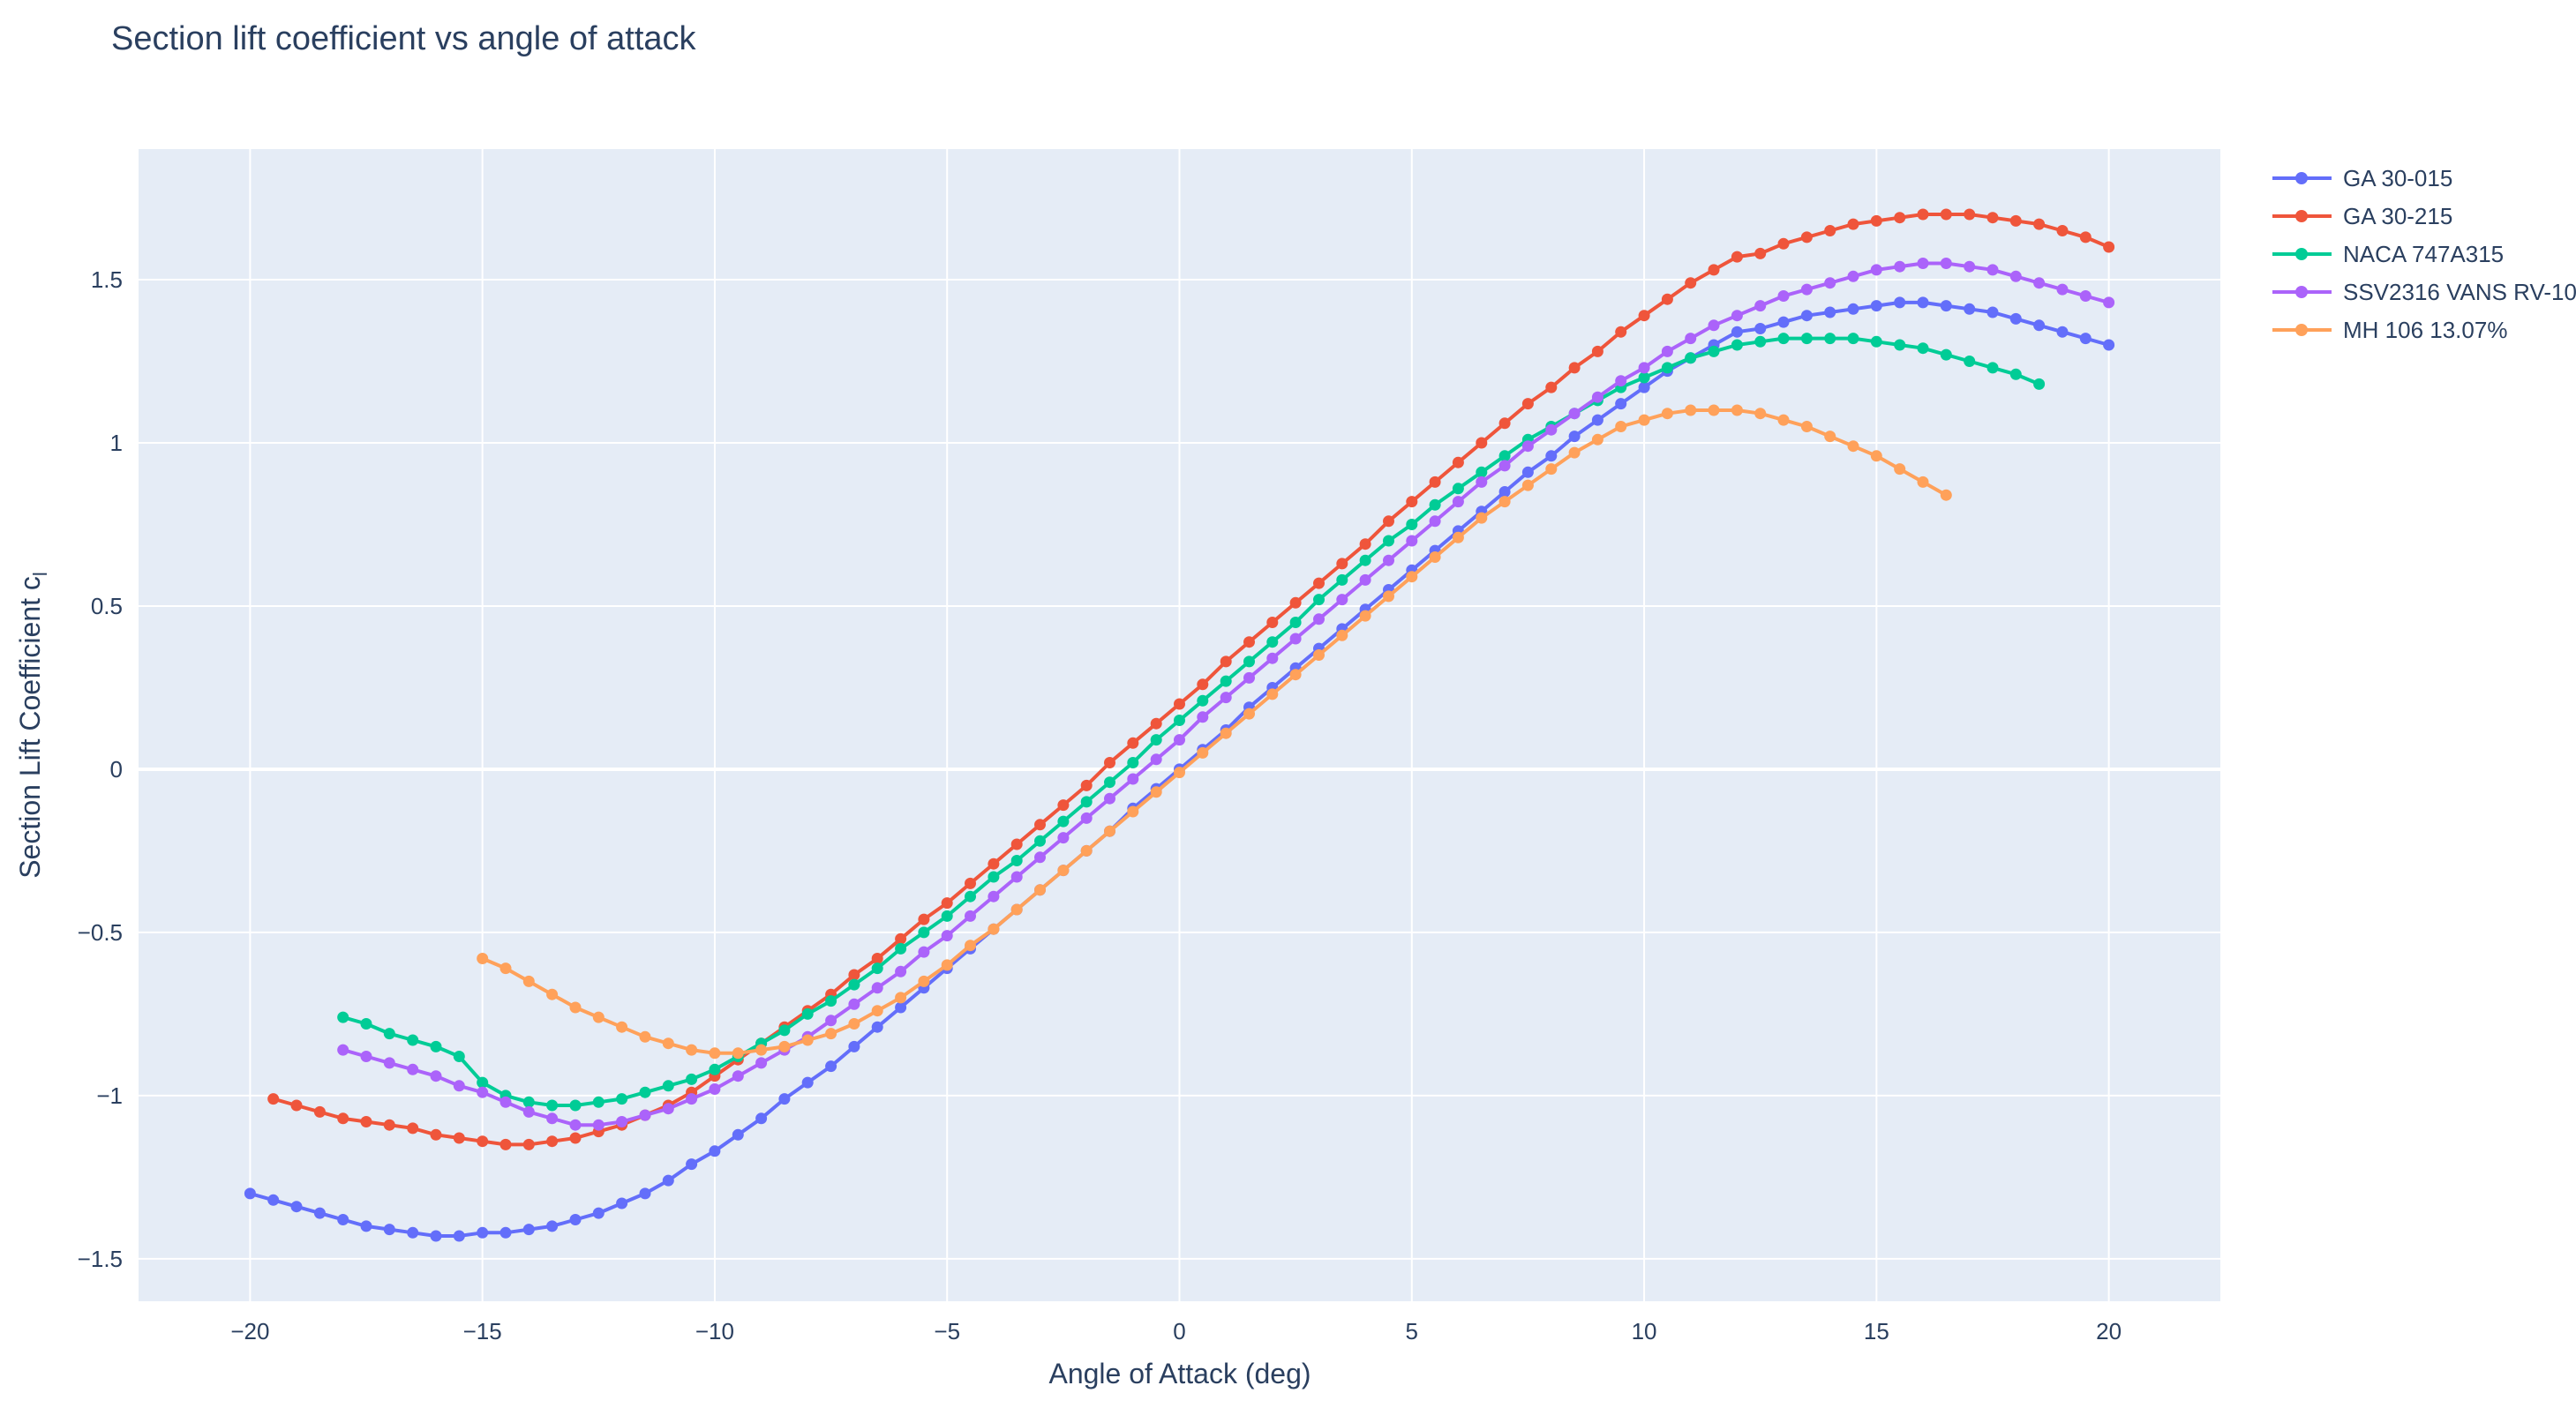 The image size is (2576, 1408). What do you see at coordinates (2362, 178) in the screenshot?
I see `legend-item-ga-30-015: GA 30-015` at bounding box center [2362, 178].